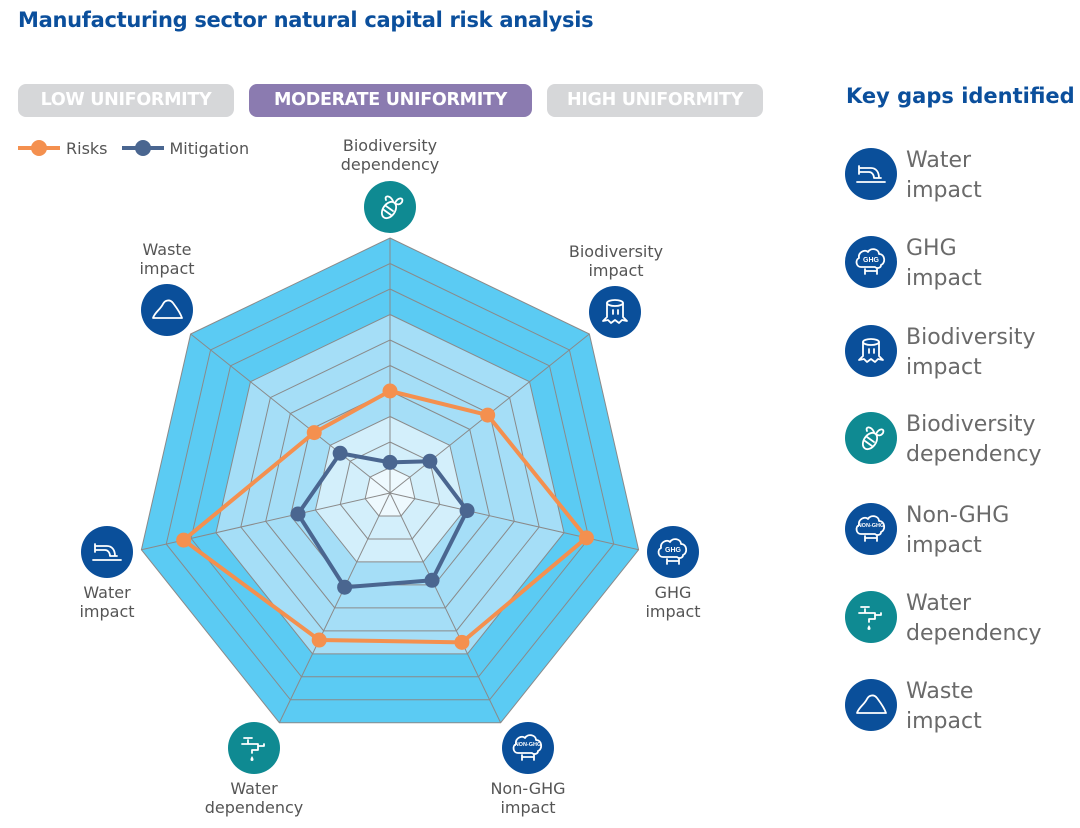 The image size is (1080, 828). Describe the element at coordinates (931, 248) in the screenshot. I see `key-gap-line1: GHG` at that location.